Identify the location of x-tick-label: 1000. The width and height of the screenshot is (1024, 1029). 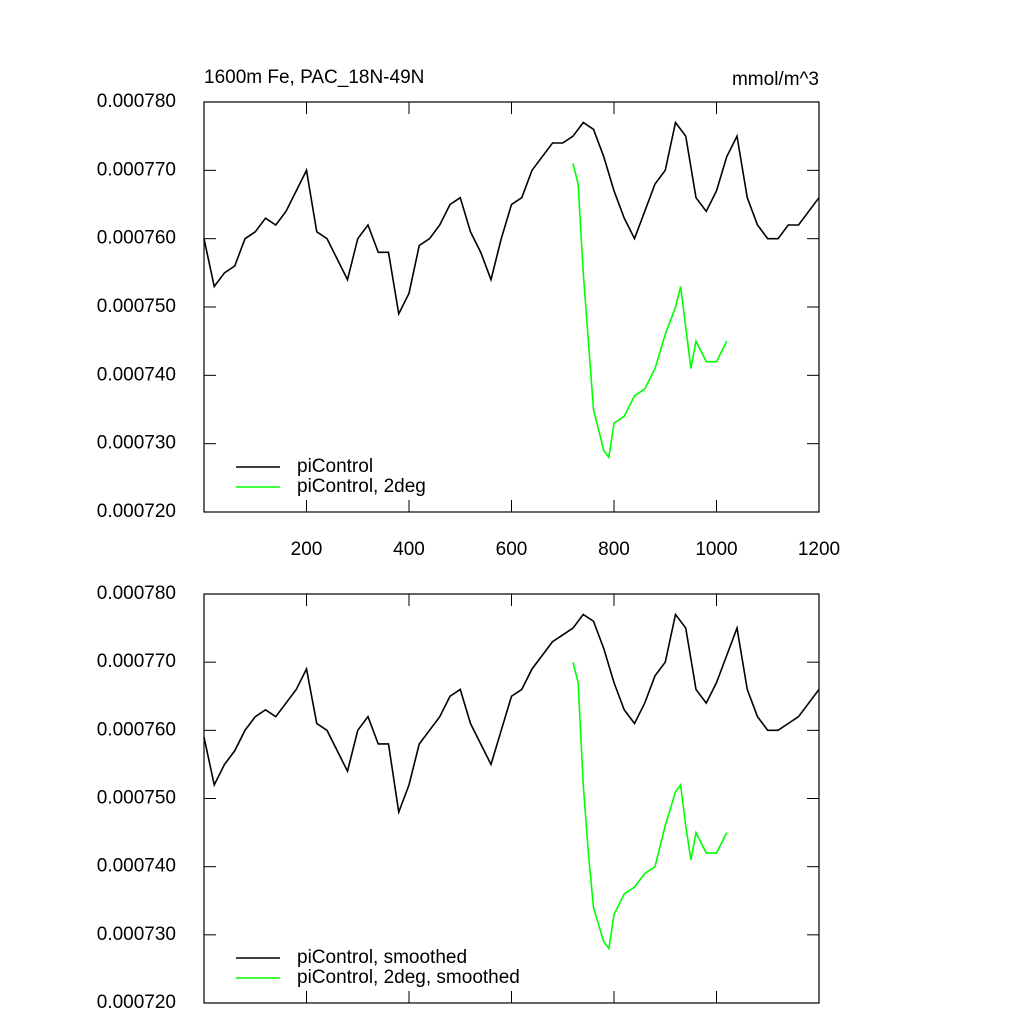
(716, 549).